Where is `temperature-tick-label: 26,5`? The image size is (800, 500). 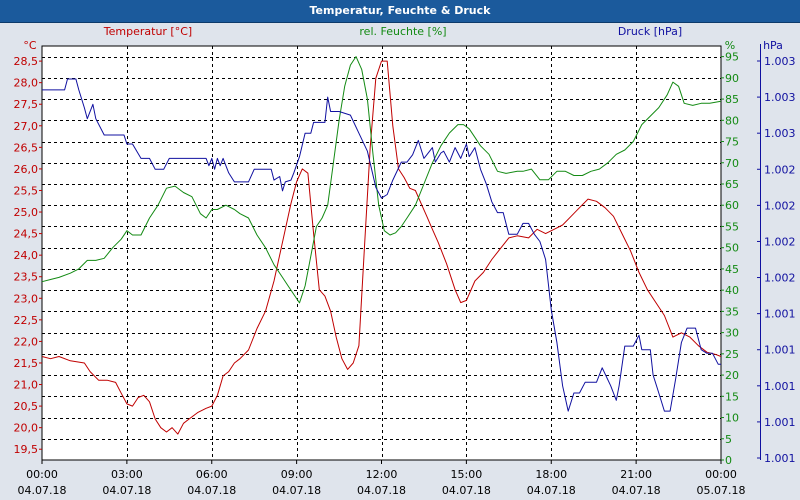
temperature-tick-label: 26,5 is located at coordinates (26, 147).